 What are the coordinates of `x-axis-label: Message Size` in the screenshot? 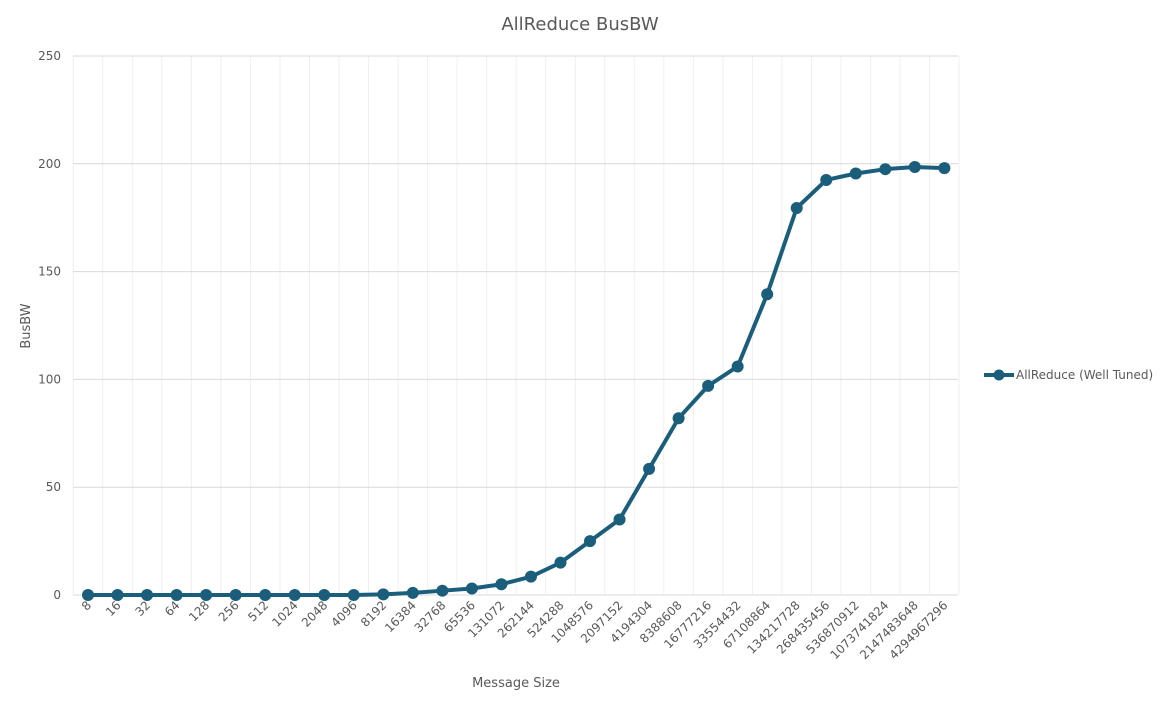 It's located at (516, 683).